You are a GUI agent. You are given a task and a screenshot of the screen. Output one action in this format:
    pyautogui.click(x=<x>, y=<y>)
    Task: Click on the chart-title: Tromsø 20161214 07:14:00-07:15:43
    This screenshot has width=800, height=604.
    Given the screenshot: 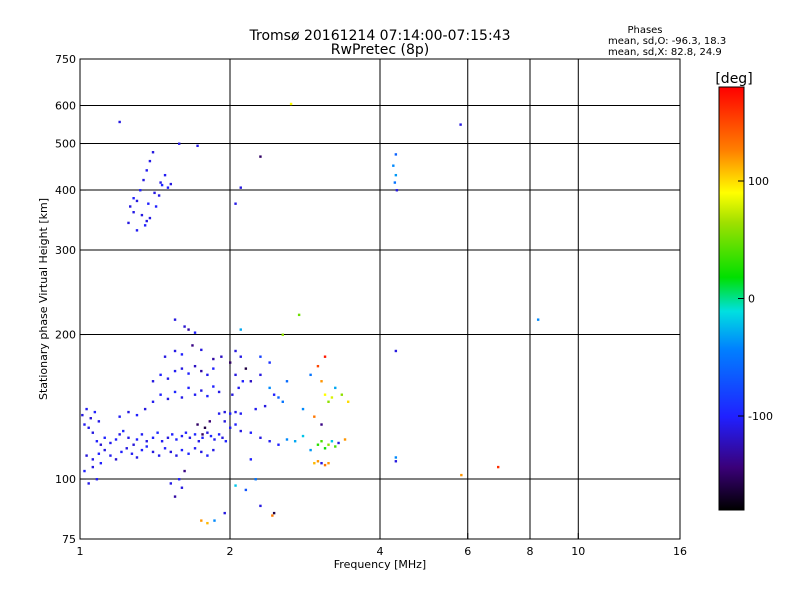 What is the action you would take?
    pyautogui.click(x=380, y=36)
    